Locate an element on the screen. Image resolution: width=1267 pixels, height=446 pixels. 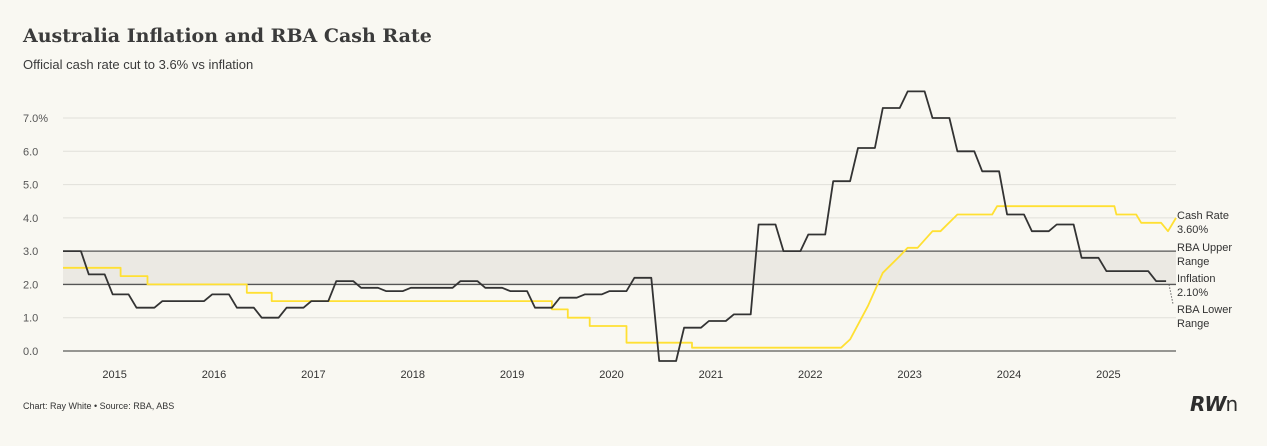
rba-upper-label: RBA Upper is located at coordinates (1204, 248).